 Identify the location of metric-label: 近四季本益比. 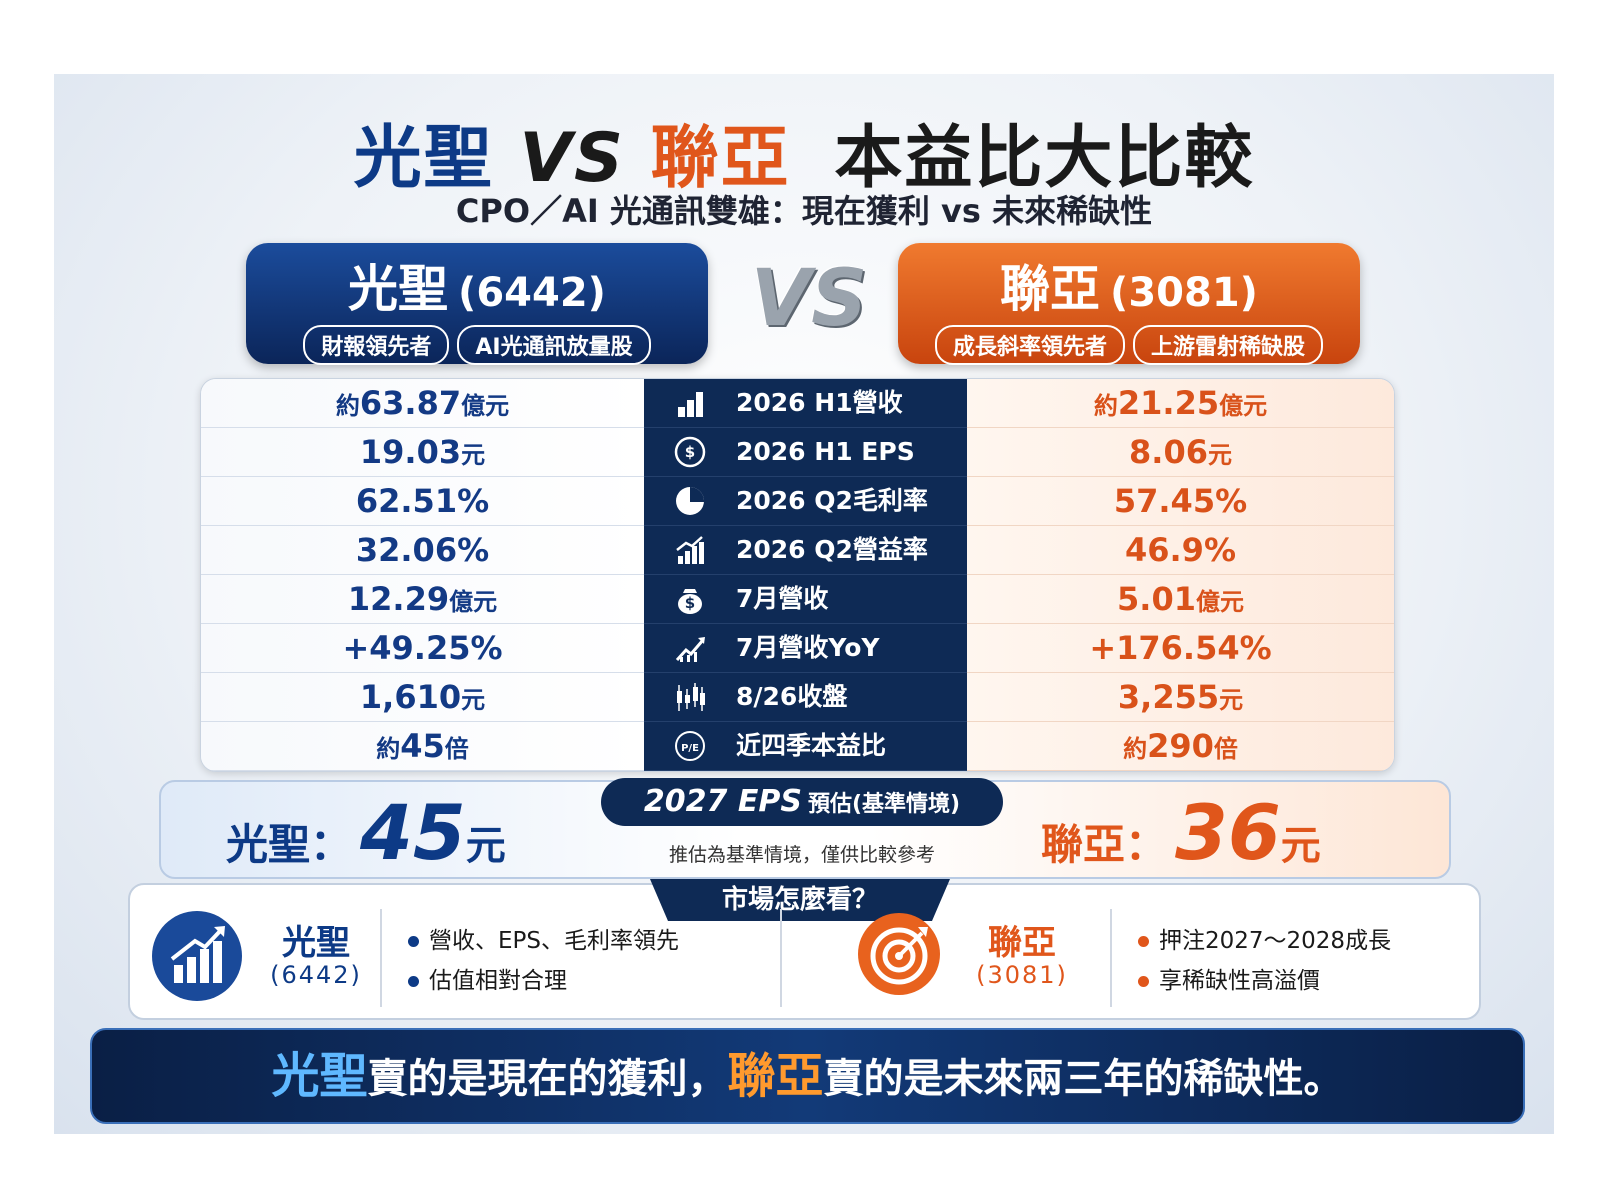
(811, 745).